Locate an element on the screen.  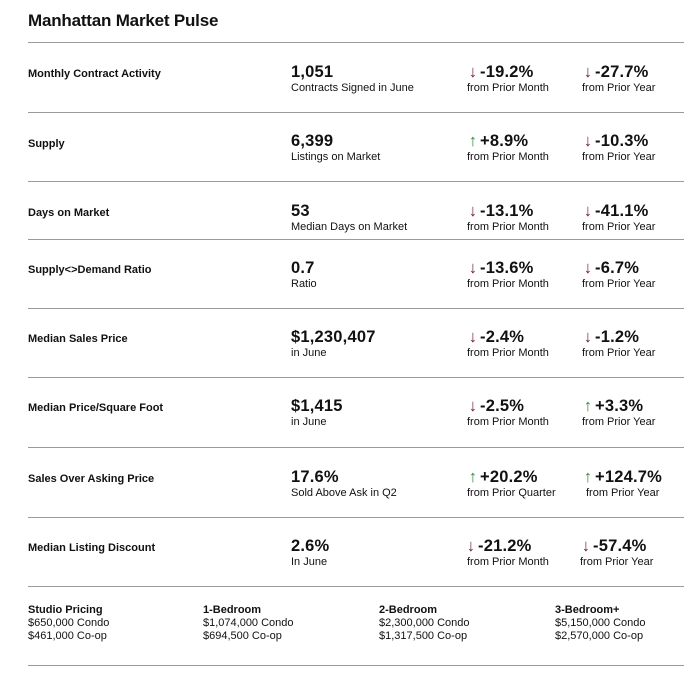
metric-caption: Median Days on Market is located at coordinates (349, 227).